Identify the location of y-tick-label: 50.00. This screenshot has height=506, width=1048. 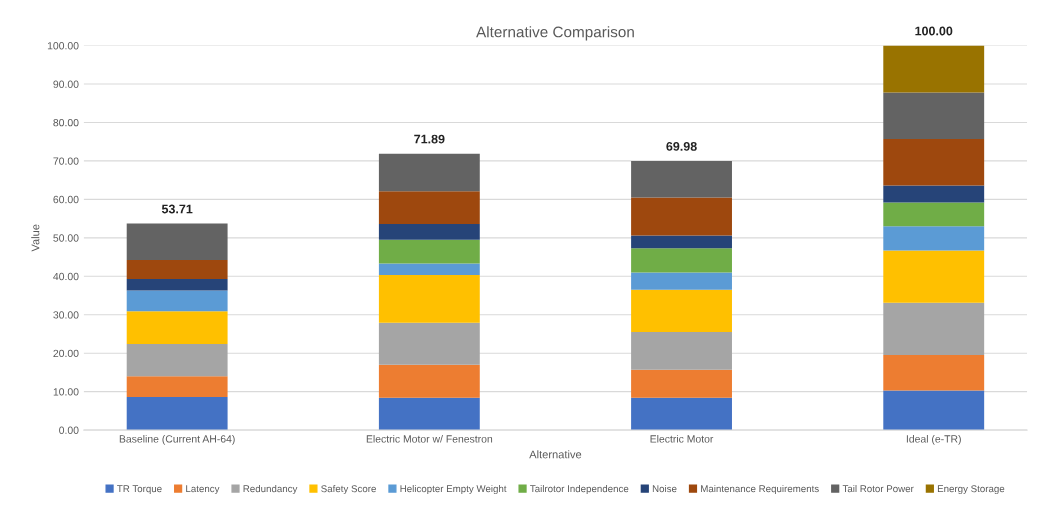
(66, 238).